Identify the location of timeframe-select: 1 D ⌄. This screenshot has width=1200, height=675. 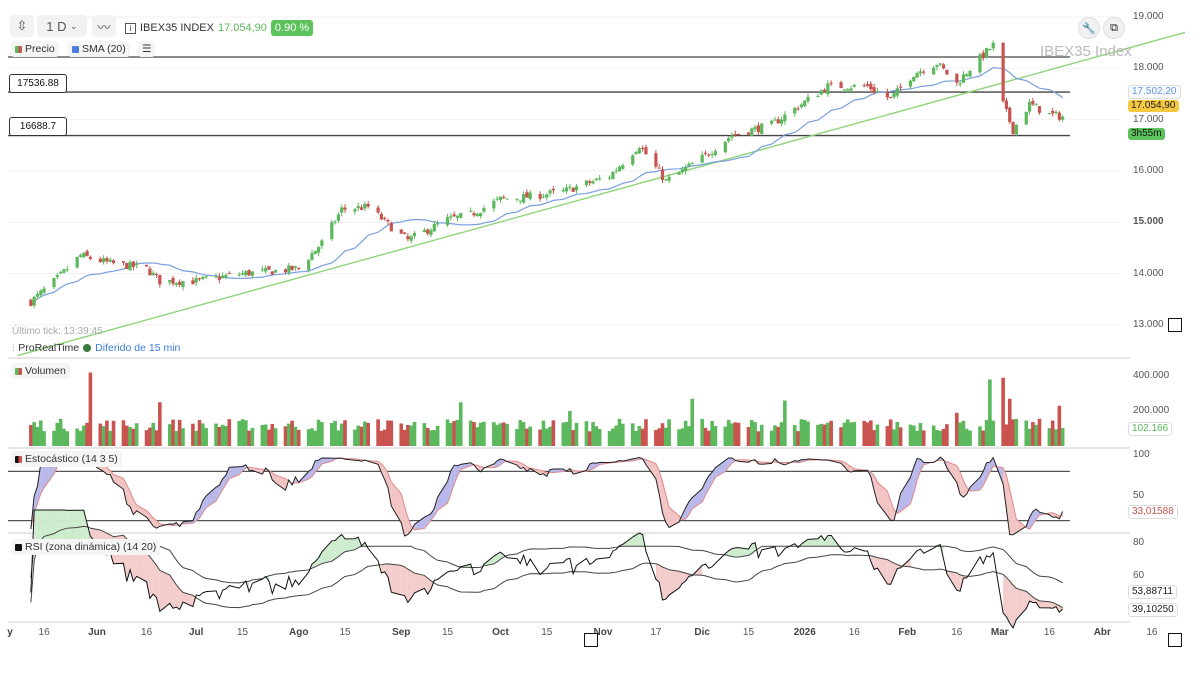
(62, 26).